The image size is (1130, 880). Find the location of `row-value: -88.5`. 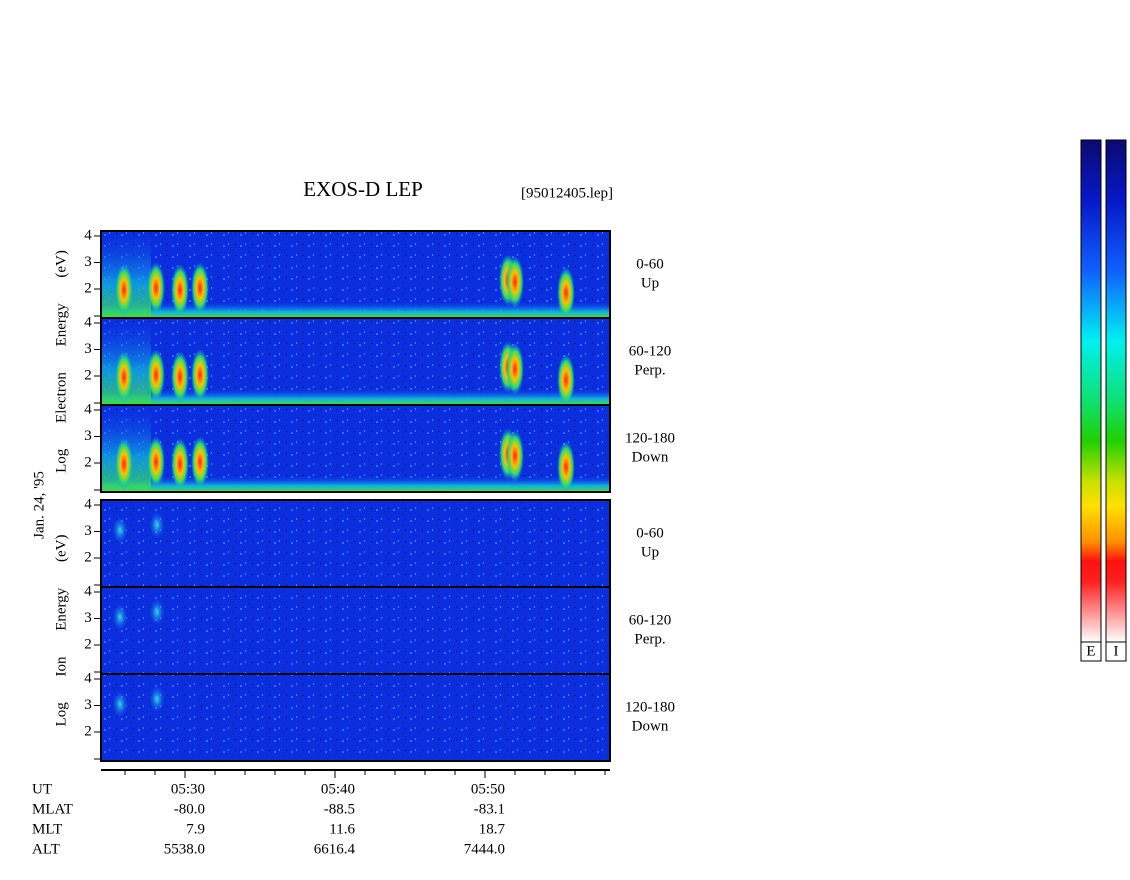

row-value: -88.5 is located at coordinates (339, 809).